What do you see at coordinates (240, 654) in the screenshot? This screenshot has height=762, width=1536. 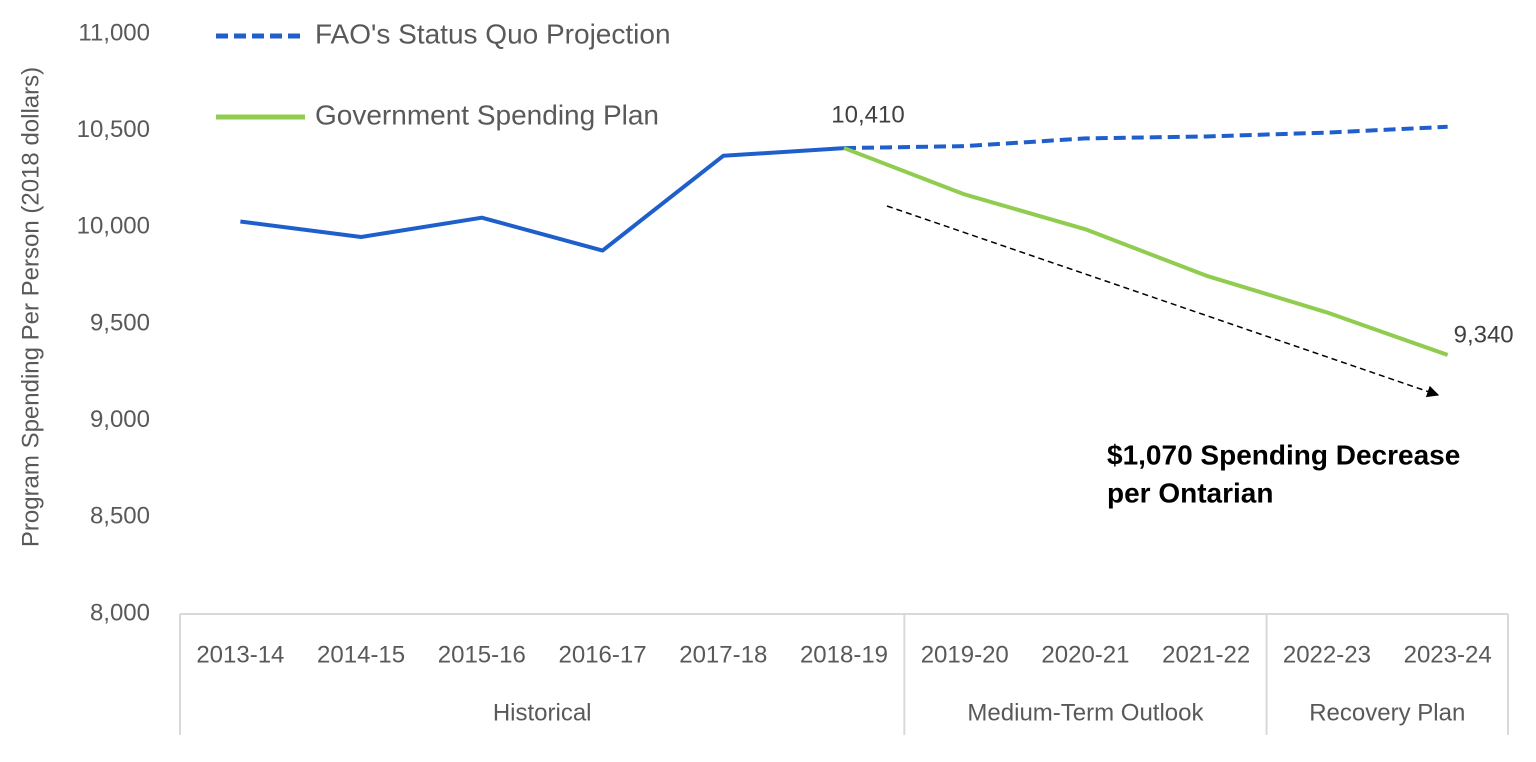 I see `x-tick-label: 2013-14` at bounding box center [240, 654].